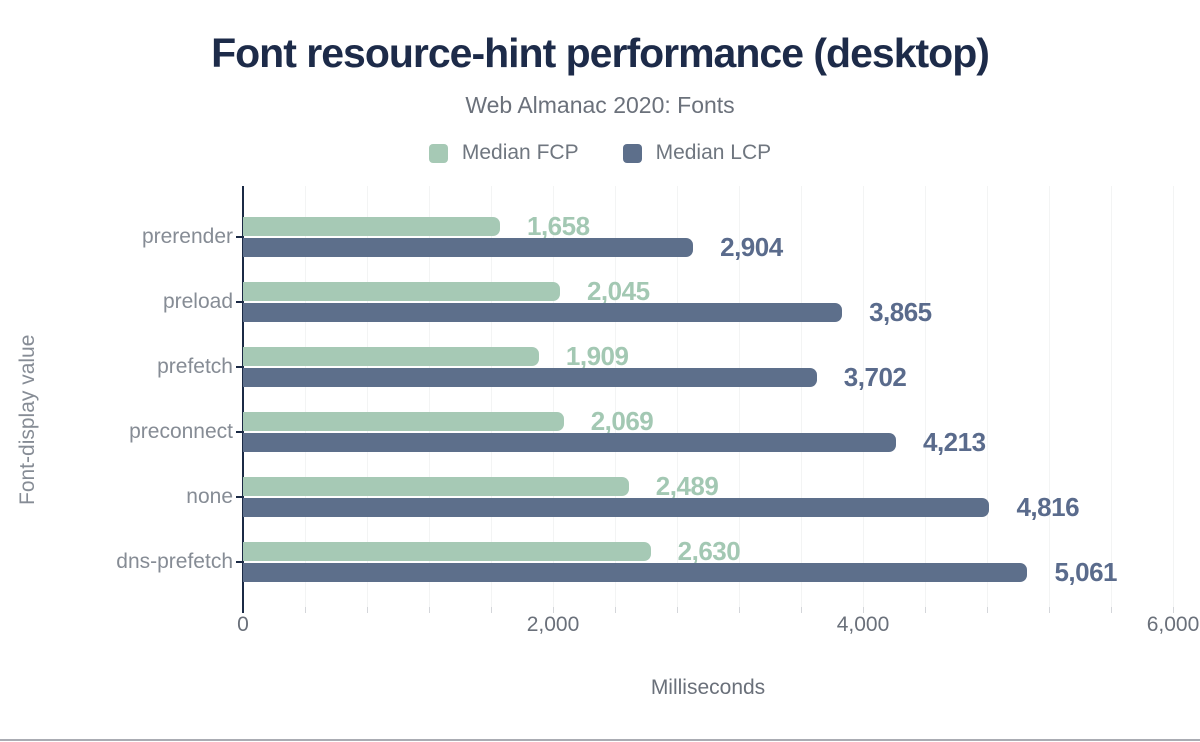 This screenshot has width=1200, height=742. I want to click on value-label-median-fcp-none: 2,489, so click(687, 486).